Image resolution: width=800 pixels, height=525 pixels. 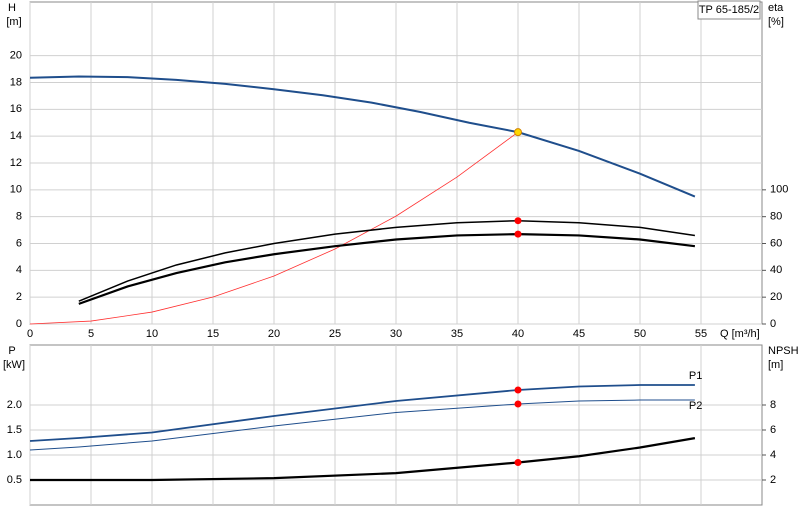 What do you see at coordinates (779, 190) in the screenshot?
I see `y2-tick-label: 100` at bounding box center [779, 190].